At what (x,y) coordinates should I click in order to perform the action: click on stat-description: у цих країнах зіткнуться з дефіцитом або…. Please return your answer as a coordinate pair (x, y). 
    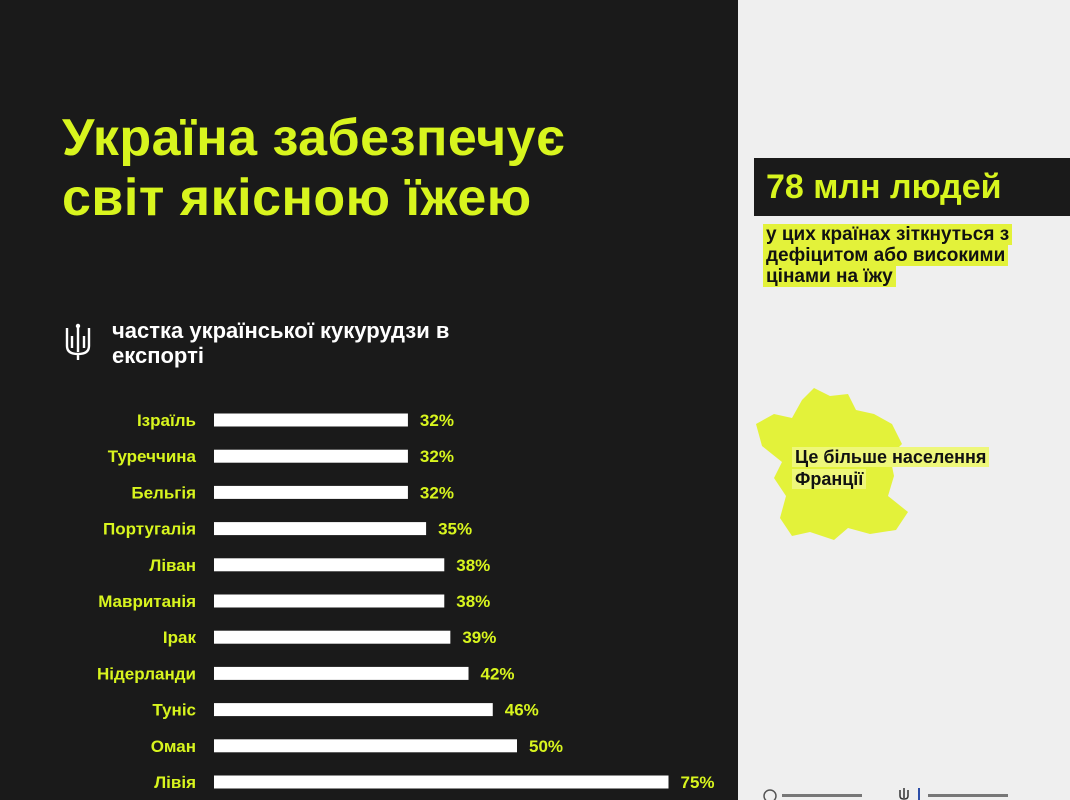
    Looking at the image, I should click on (913, 255).